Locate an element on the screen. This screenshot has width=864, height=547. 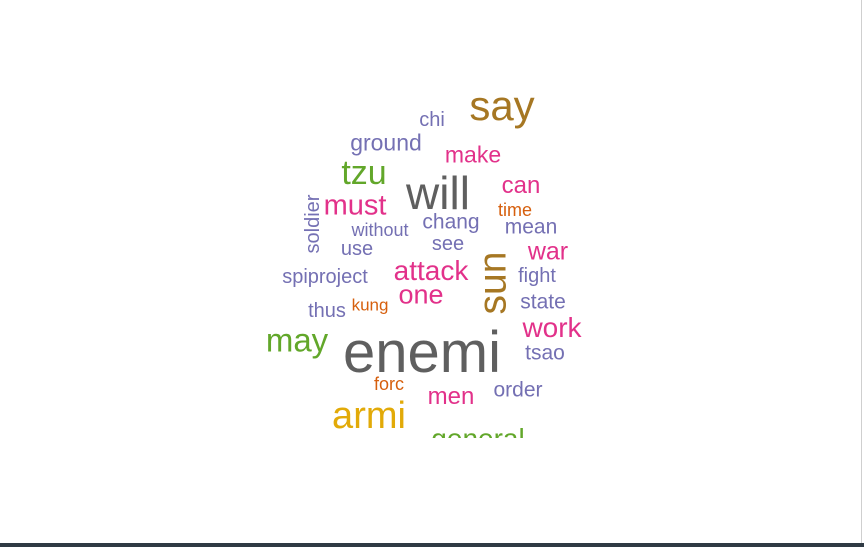
word-order: order is located at coordinates (518, 390).